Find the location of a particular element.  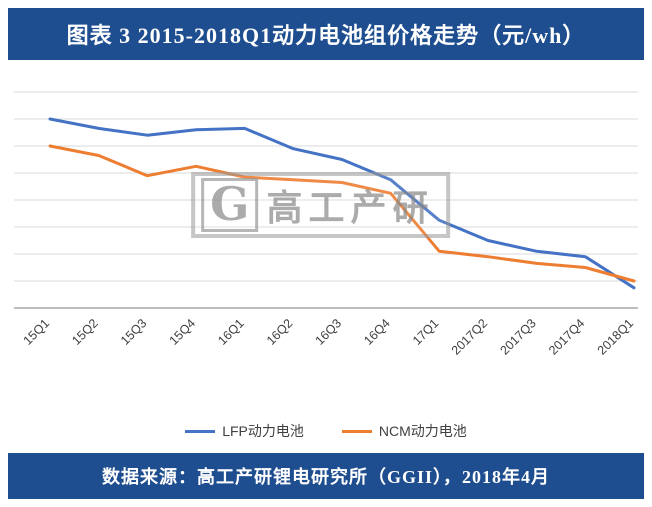

data-source-text: 数据来源：高工产研锂电研究所（GGII），2018年4月 is located at coordinates (325, 477).